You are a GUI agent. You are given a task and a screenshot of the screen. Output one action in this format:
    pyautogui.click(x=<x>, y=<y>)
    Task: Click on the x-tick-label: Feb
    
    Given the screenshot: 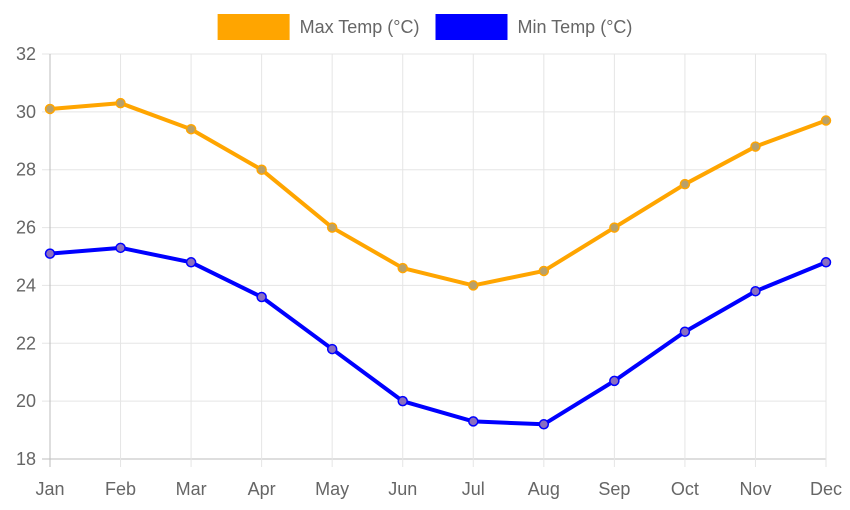 What is the action you would take?
    pyautogui.click(x=120, y=489)
    